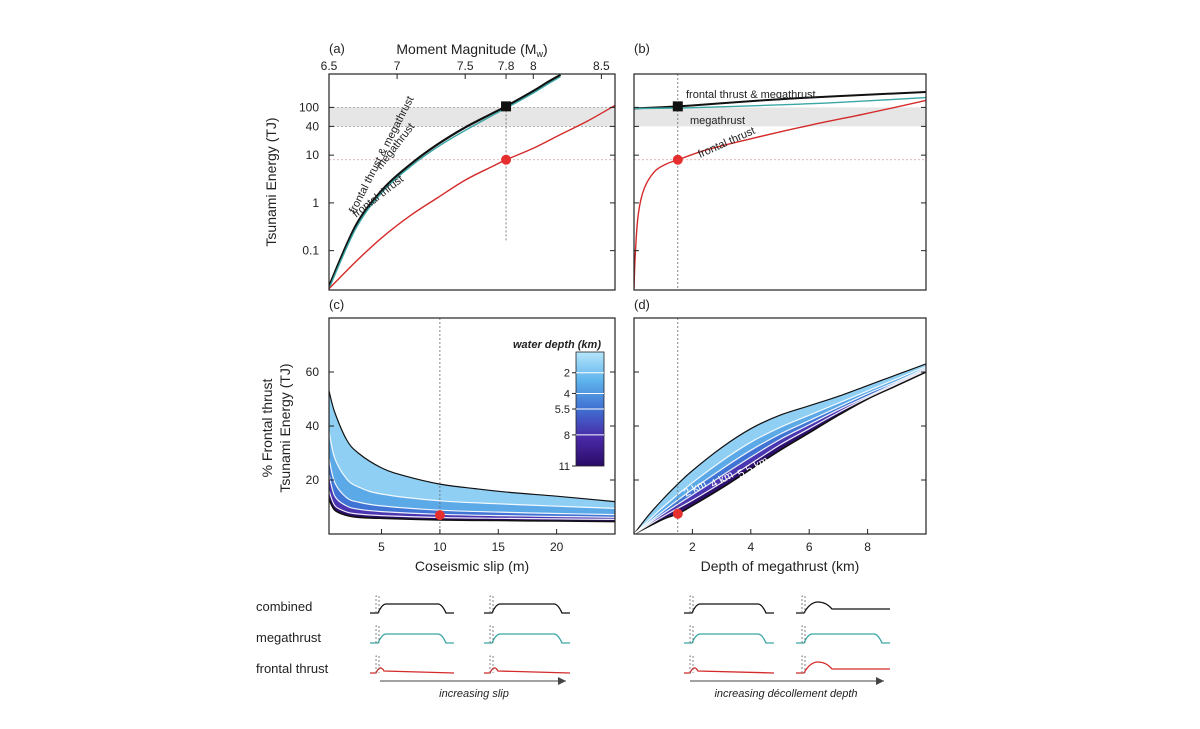 The image size is (1200, 729). What do you see at coordinates (471, 50) in the screenshot?
I see `top-axis-label: Moment Magnitude (Mw)` at bounding box center [471, 50].